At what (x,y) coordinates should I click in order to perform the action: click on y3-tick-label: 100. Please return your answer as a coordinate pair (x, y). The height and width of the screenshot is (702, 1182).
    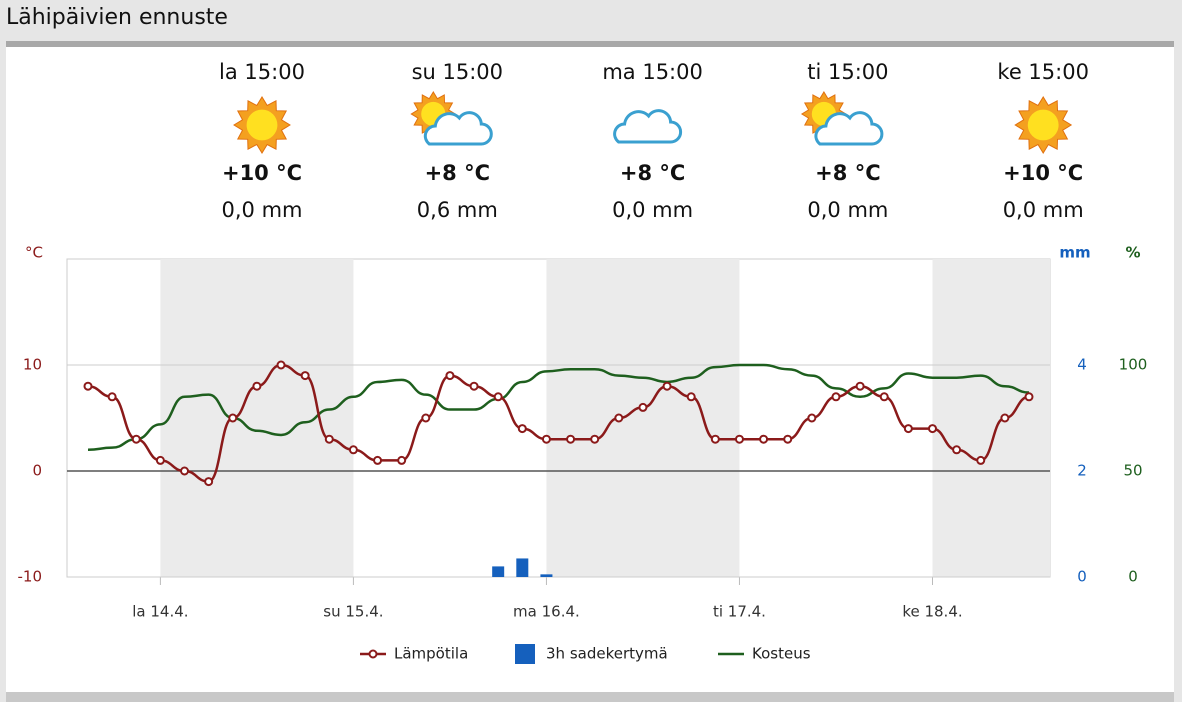
    Looking at the image, I should click on (1133, 365).